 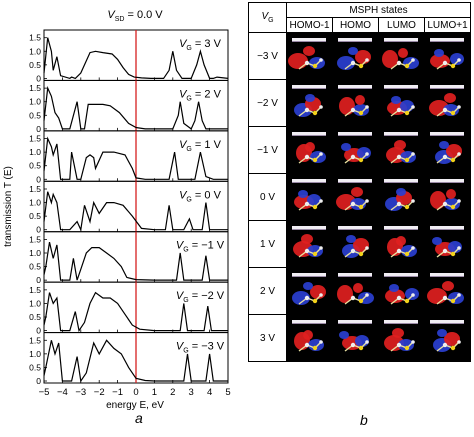 I want to click on orbital-column-header: HOMO, so click(x=355, y=25).